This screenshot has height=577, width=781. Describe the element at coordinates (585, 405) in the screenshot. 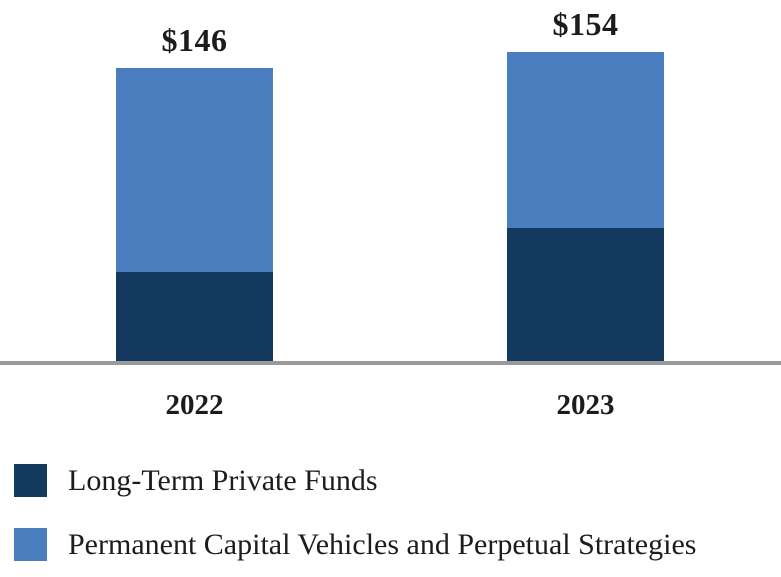

I see `x-axis-label-2023: 2023` at that location.